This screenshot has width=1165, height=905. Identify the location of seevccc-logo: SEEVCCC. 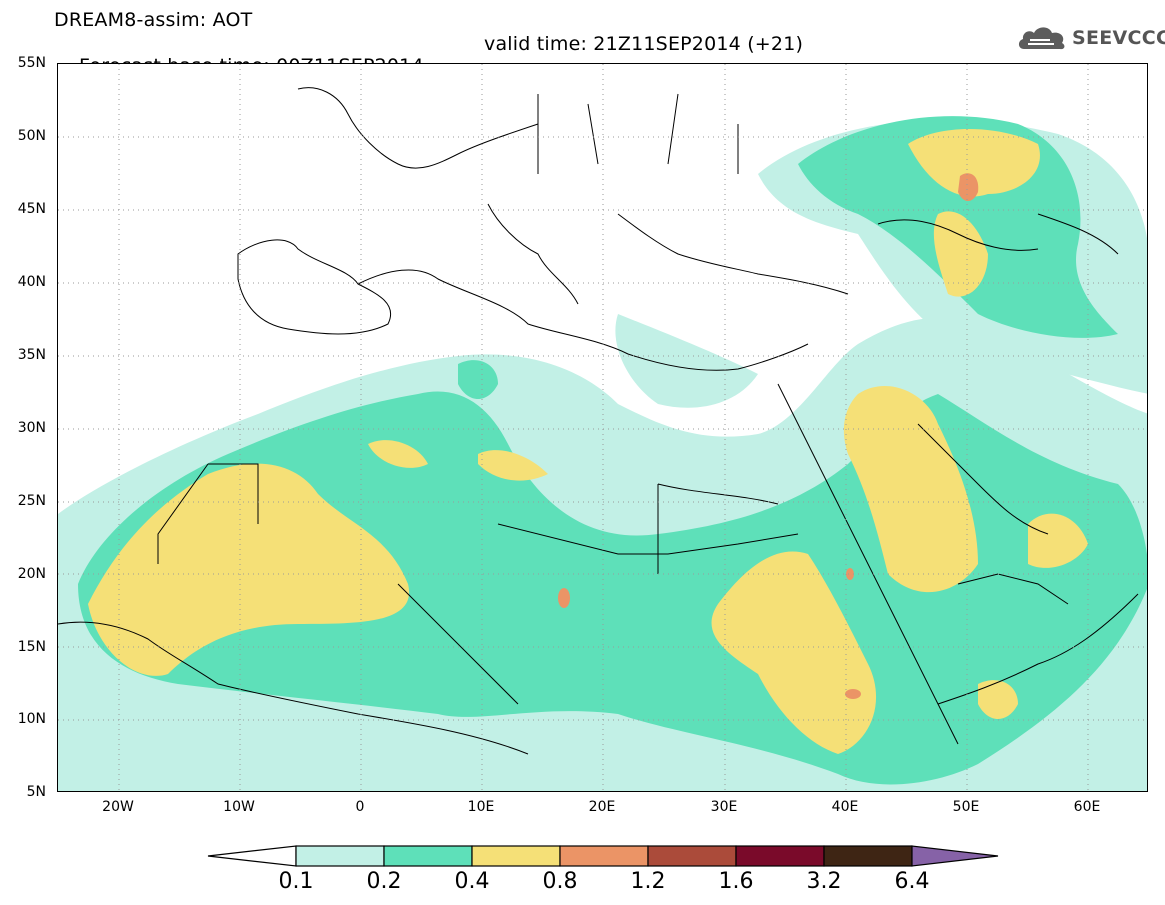
(1090, 38).